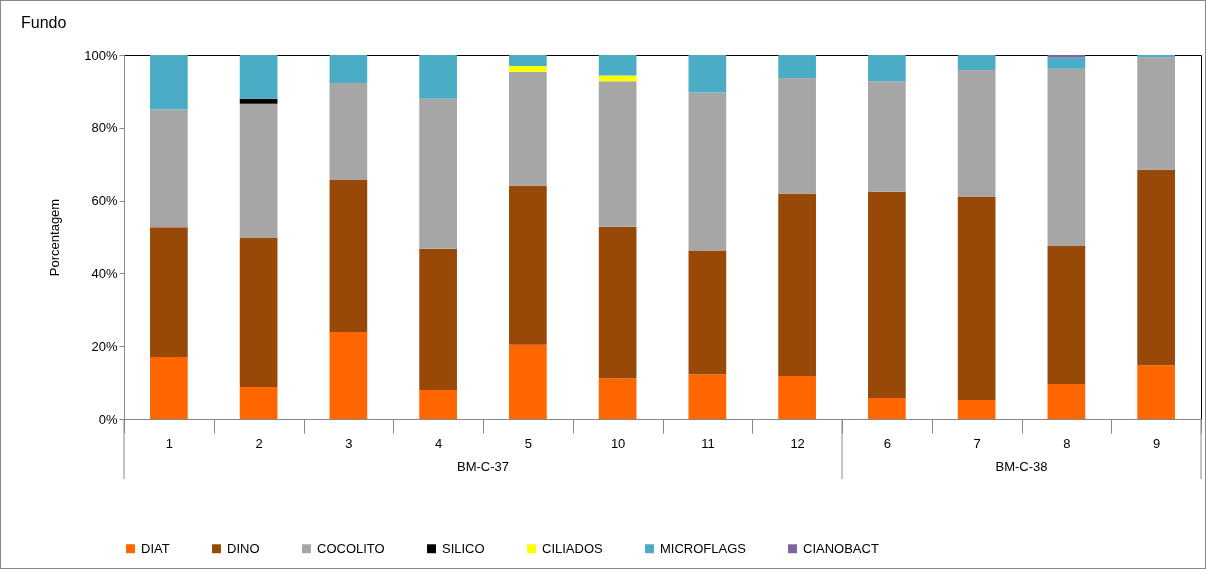 This screenshot has width=1206, height=569. Describe the element at coordinates (1157, 443) in the screenshot. I see `x-tick-label: 9` at that location.